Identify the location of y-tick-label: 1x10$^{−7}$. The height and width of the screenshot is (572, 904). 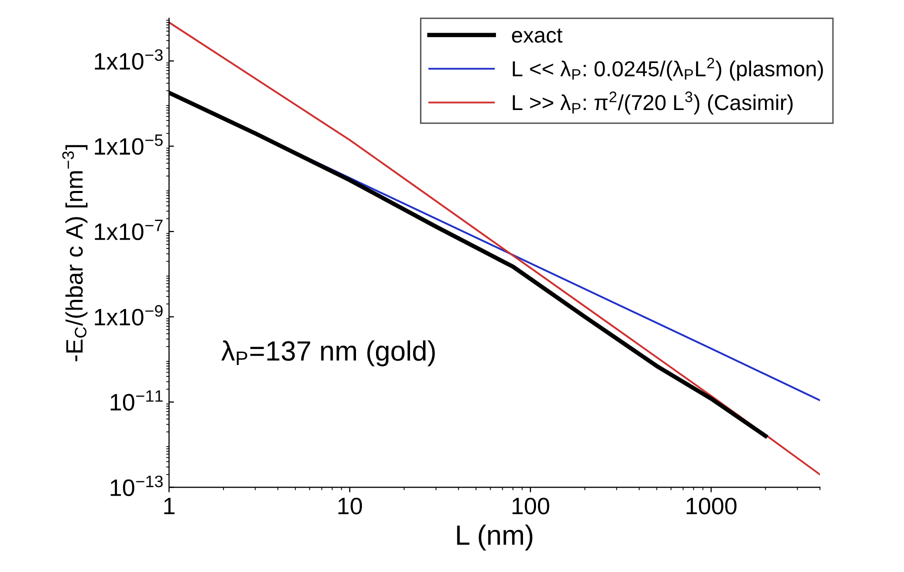
(128, 230).